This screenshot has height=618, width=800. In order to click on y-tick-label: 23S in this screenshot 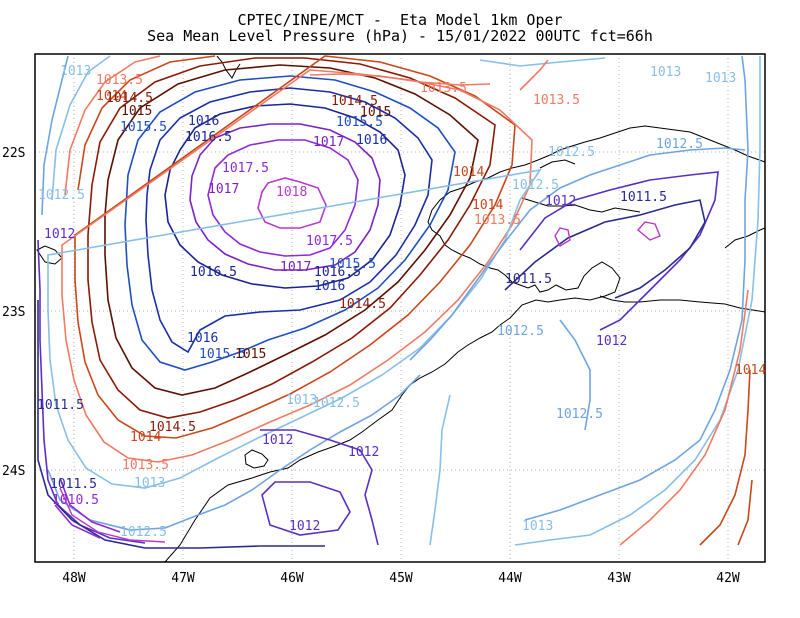, I will do `click(13, 312)`.